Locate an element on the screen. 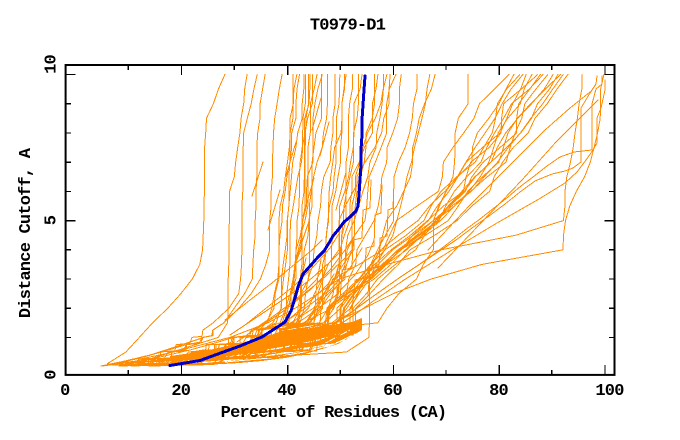  svg-text: 20 is located at coordinates (180, 391).